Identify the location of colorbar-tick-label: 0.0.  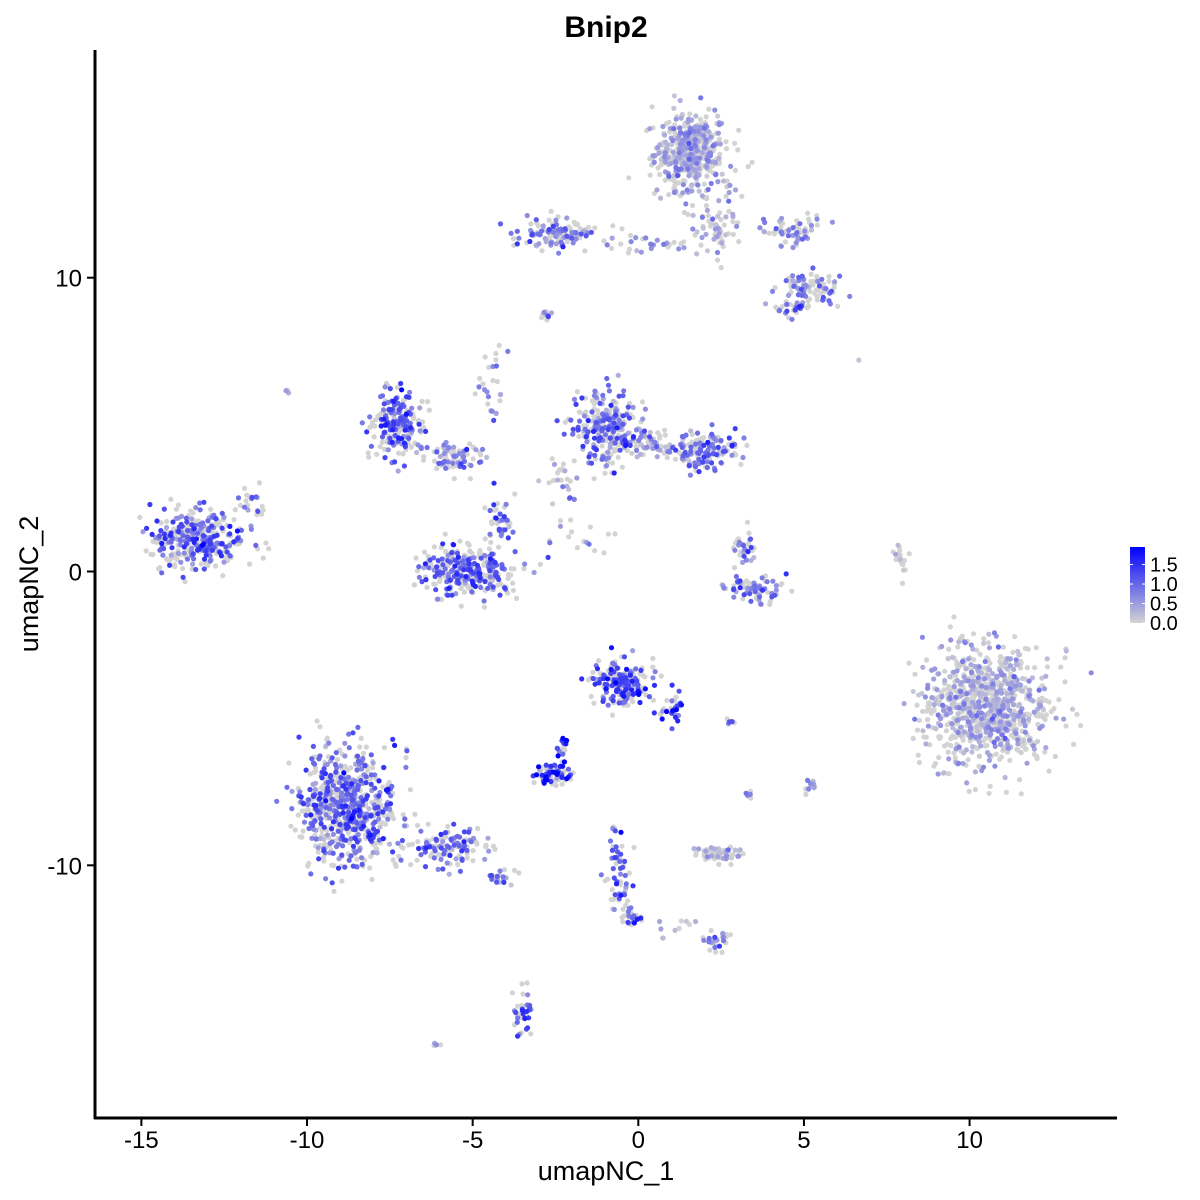
(1164, 624).